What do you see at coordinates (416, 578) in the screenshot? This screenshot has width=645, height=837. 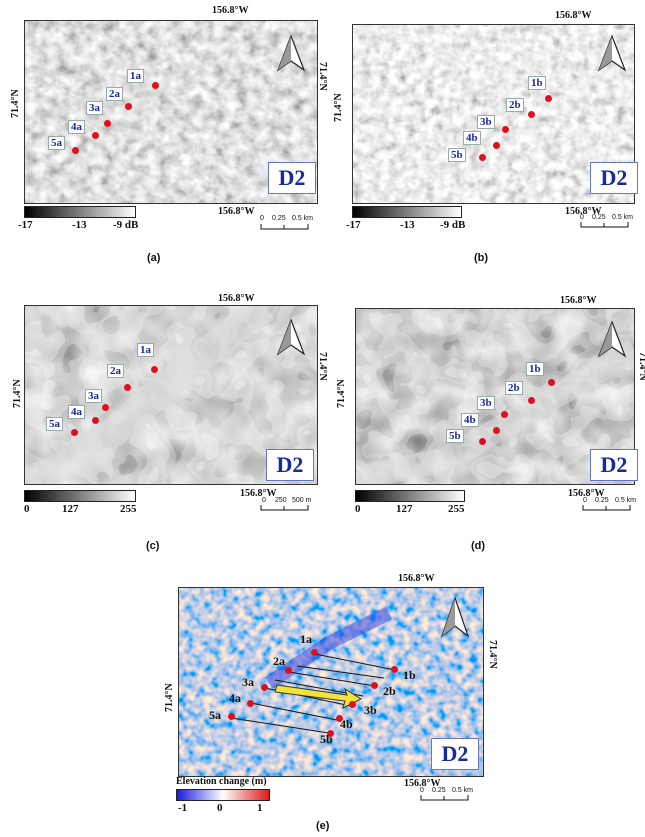 I see `panel-e-lon-top: 156.8°W` at bounding box center [416, 578].